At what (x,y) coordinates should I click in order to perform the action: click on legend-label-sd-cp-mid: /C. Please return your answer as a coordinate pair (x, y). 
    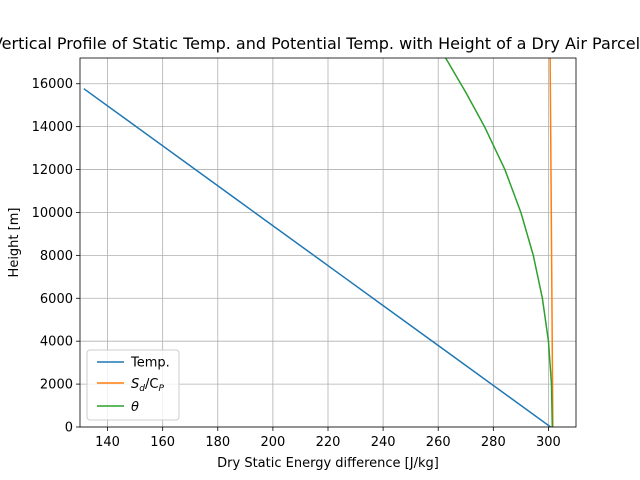
    Looking at the image, I should click on (151, 384).